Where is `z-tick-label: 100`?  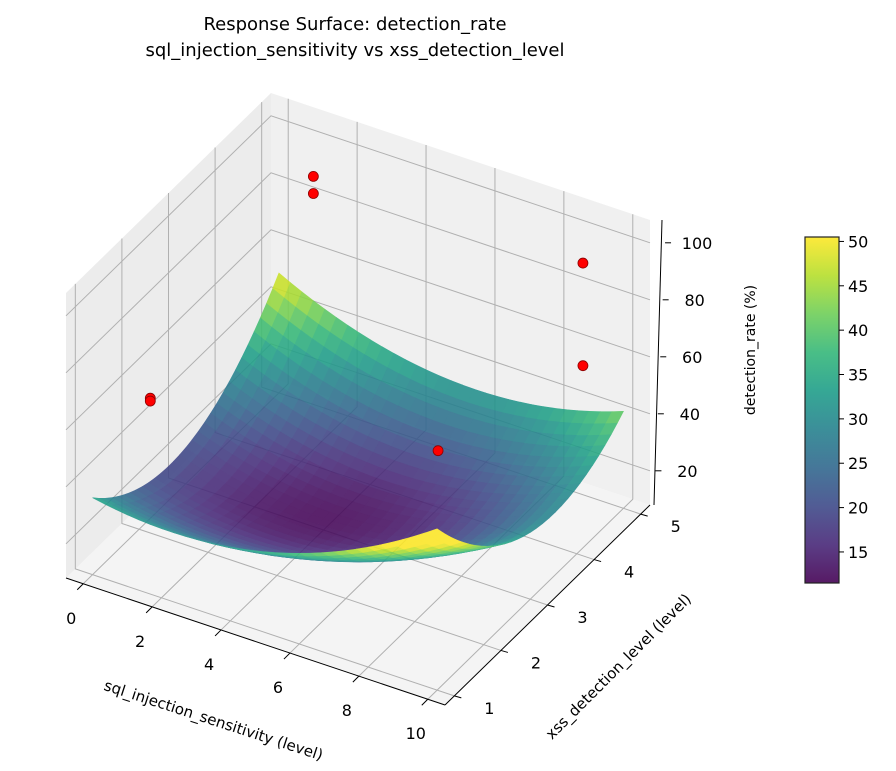
z-tick-label: 100 is located at coordinates (697, 243).